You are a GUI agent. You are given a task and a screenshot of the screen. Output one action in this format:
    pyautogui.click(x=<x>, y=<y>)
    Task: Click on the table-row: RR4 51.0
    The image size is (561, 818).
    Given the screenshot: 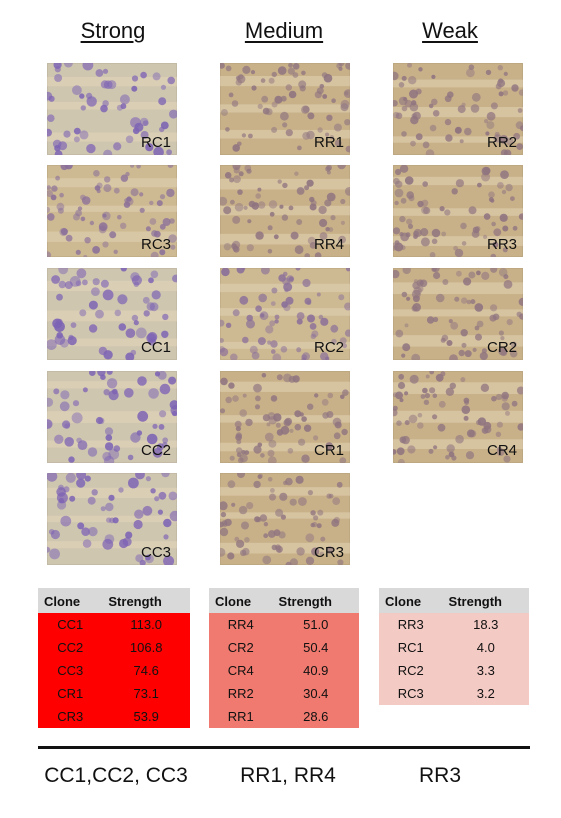 What is the action you would take?
    pyautogui.click(x=284, y=624)
    